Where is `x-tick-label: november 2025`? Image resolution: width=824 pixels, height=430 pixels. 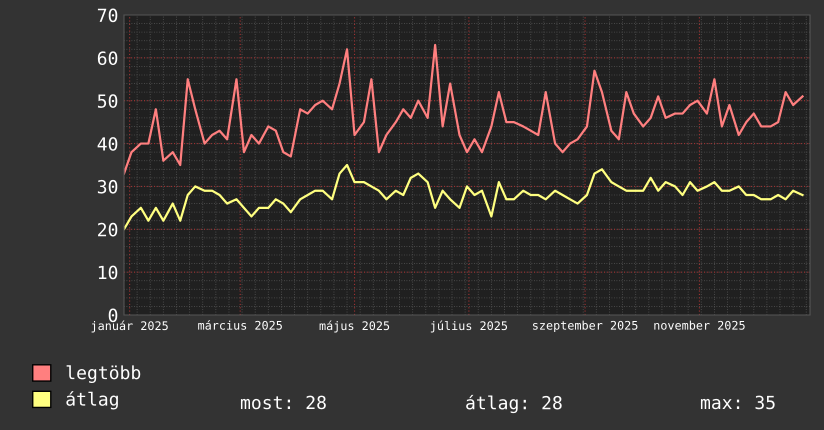 x-tick-label: november 2025 is located at coordinates (699, 325).